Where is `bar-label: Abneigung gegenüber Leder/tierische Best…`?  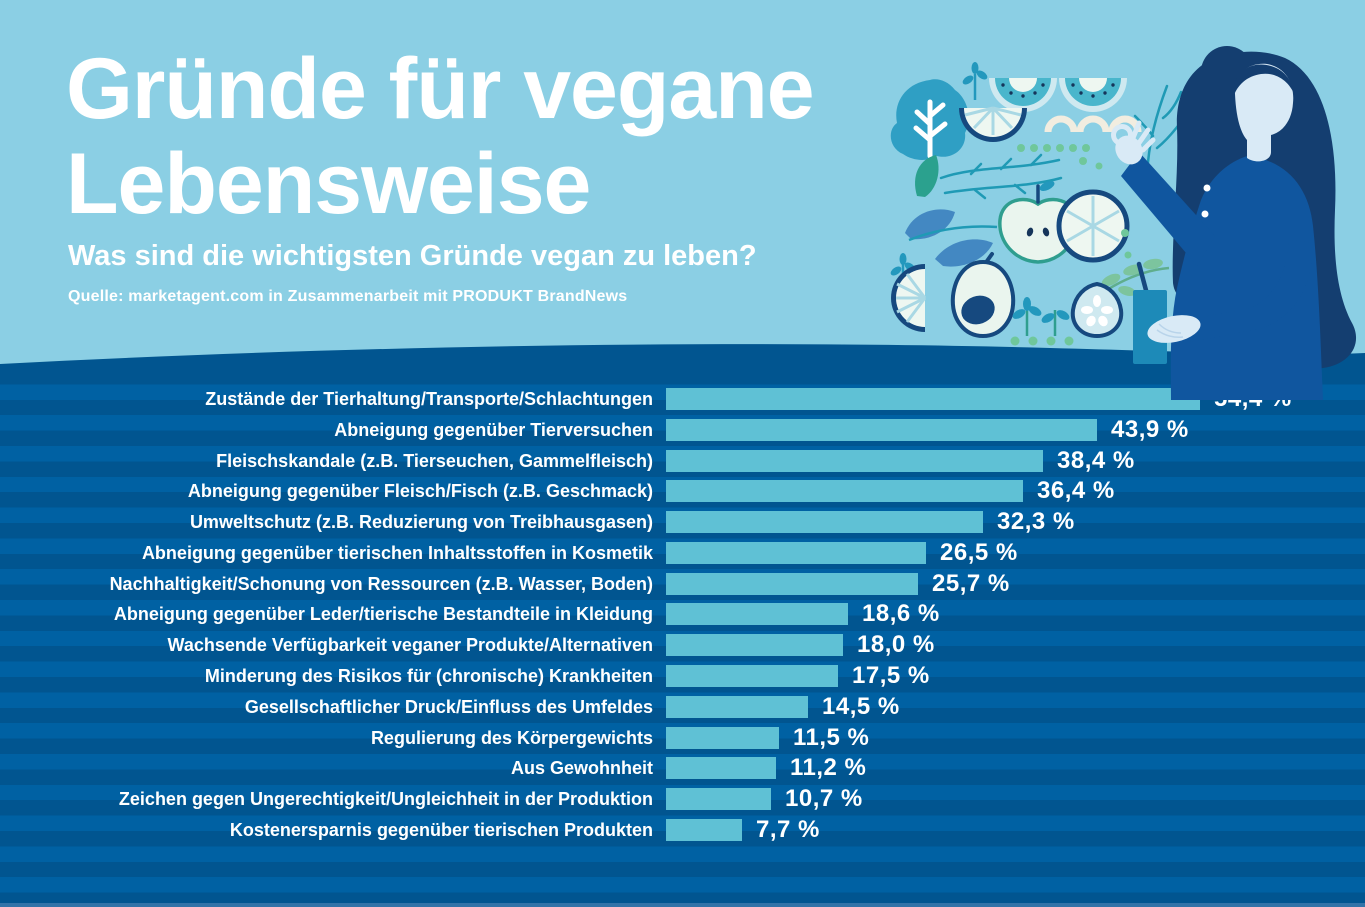
bar-label: Abneigung gegenüber Leder/tierische Best… is located at coordinates (383, 614).